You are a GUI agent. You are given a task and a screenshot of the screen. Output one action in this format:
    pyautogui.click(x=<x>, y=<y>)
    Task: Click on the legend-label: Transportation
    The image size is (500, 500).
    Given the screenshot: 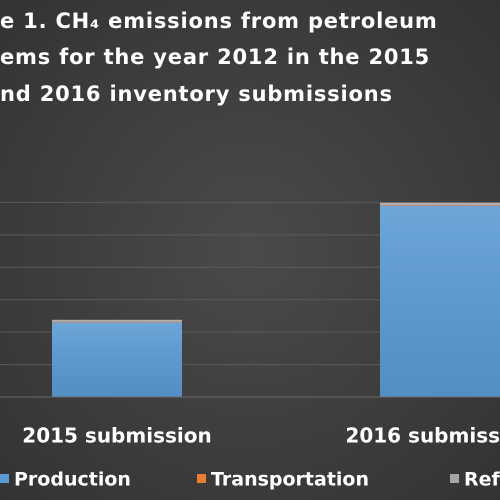 What is the action you would take?
    pyautogui.click(x=290, y=480)
    